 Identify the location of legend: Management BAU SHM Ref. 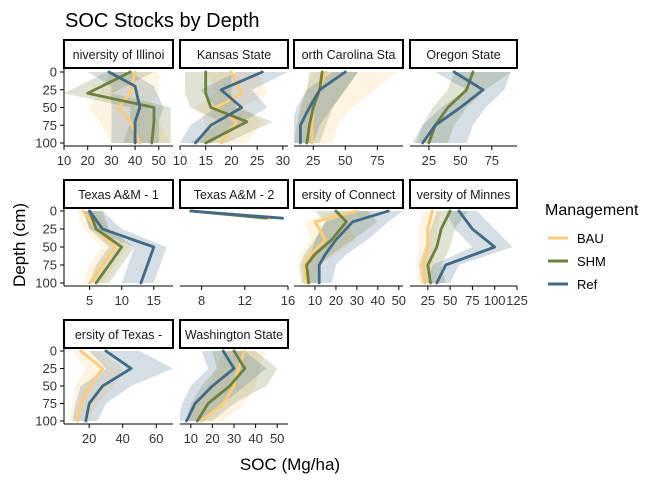
(592, 247).